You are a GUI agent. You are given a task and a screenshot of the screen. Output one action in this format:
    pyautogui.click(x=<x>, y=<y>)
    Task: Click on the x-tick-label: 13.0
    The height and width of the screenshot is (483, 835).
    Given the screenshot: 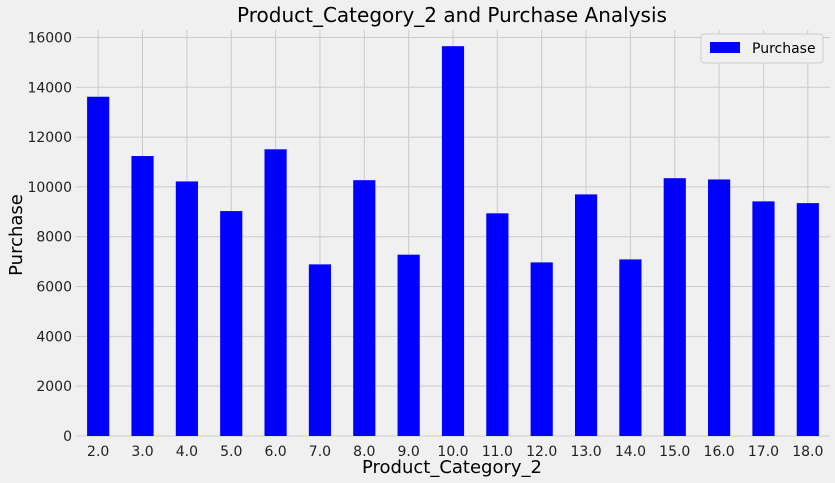 What is the action you would take?
    pyautogui.click(x=585, y=452)
    